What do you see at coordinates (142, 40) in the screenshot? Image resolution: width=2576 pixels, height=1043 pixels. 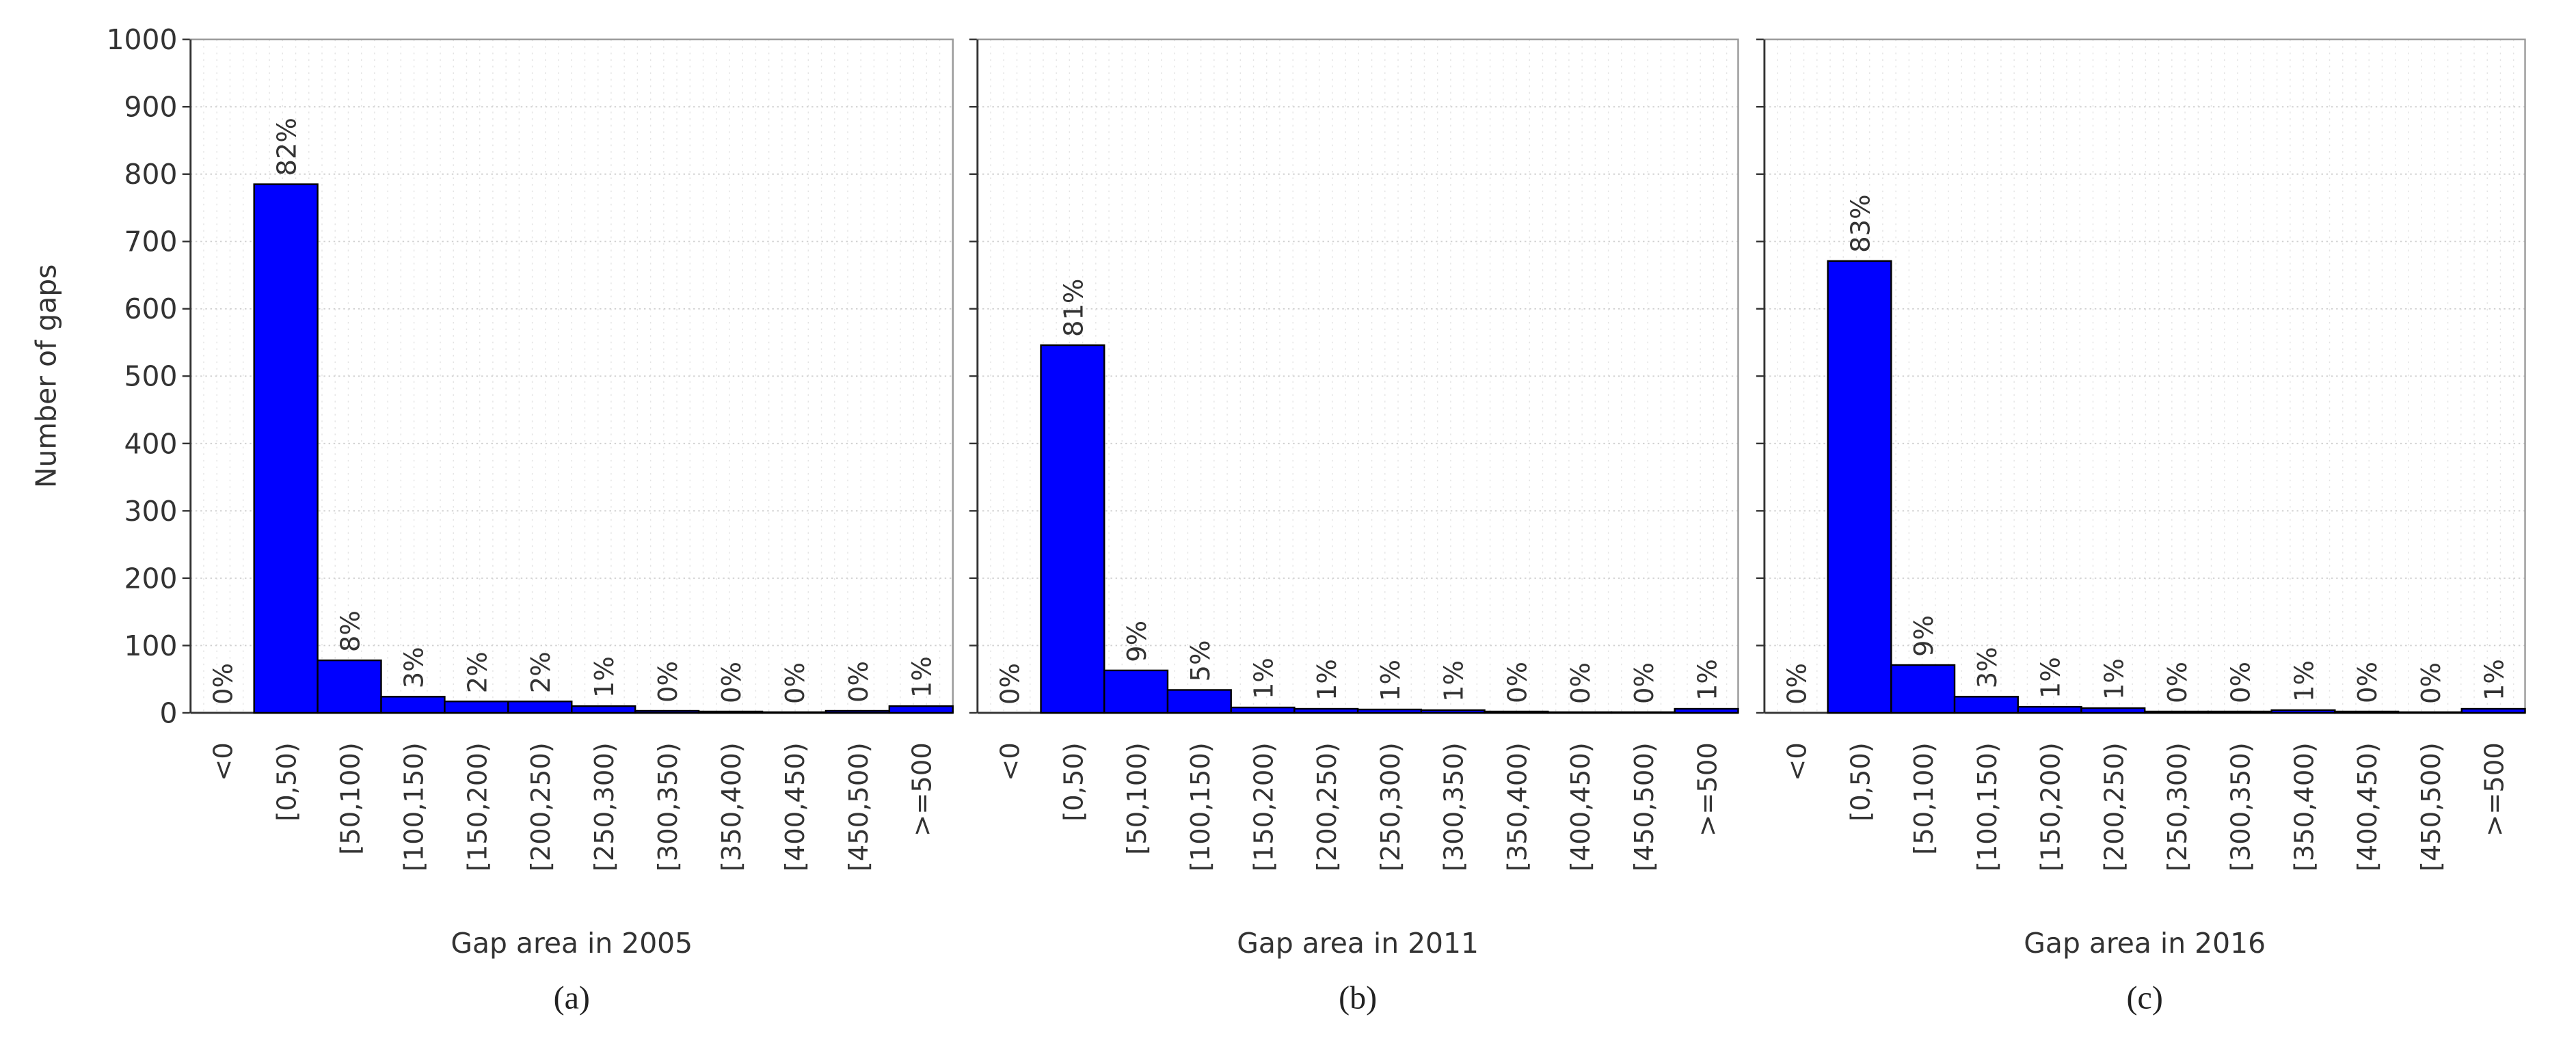 I see `y-tick-label: 1000` at bounding box center [142, 40].